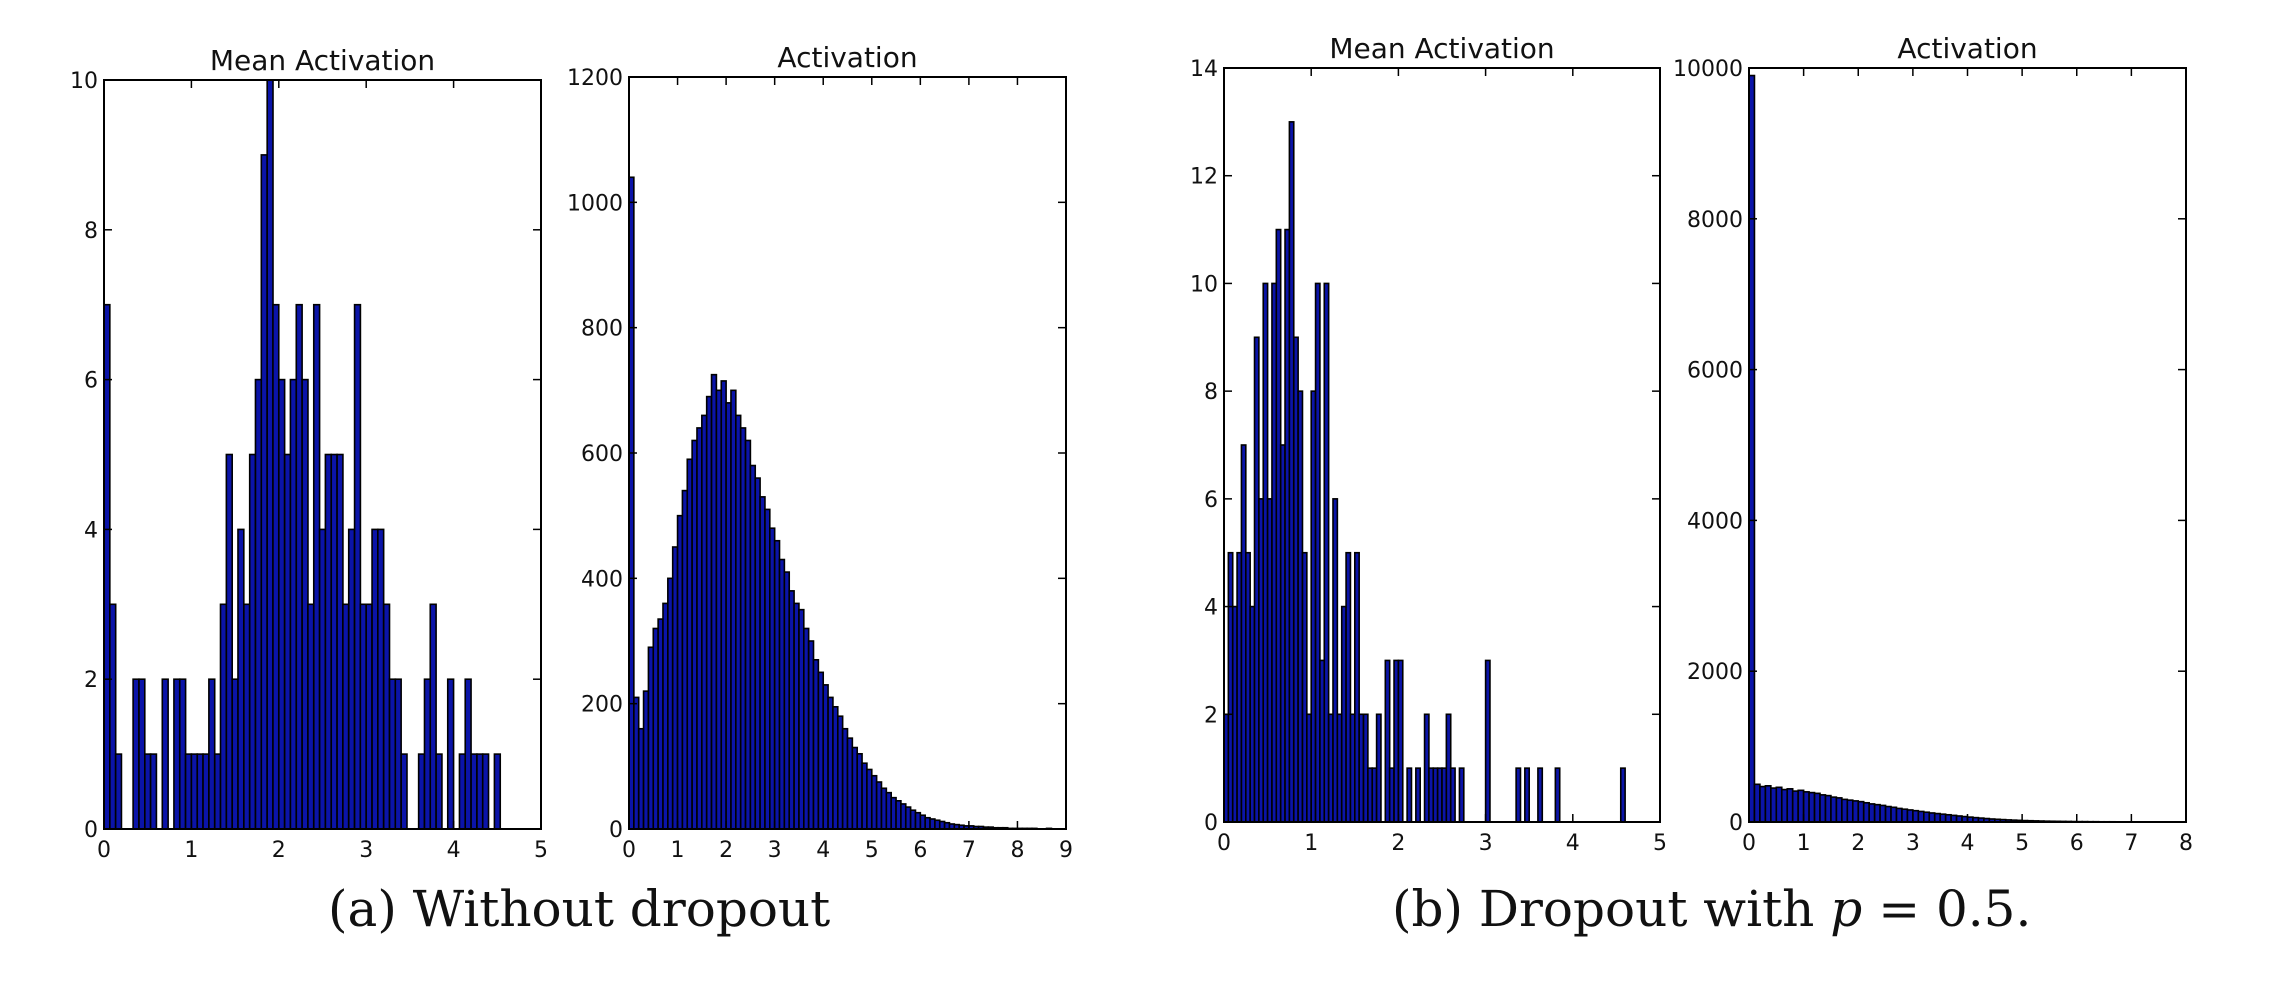 This screenshot has height=986, width=2274. Describe the element at coordinates (1947, 909) in the screenshot. I see `caption-b-suffix: = 0.5.` at that location.